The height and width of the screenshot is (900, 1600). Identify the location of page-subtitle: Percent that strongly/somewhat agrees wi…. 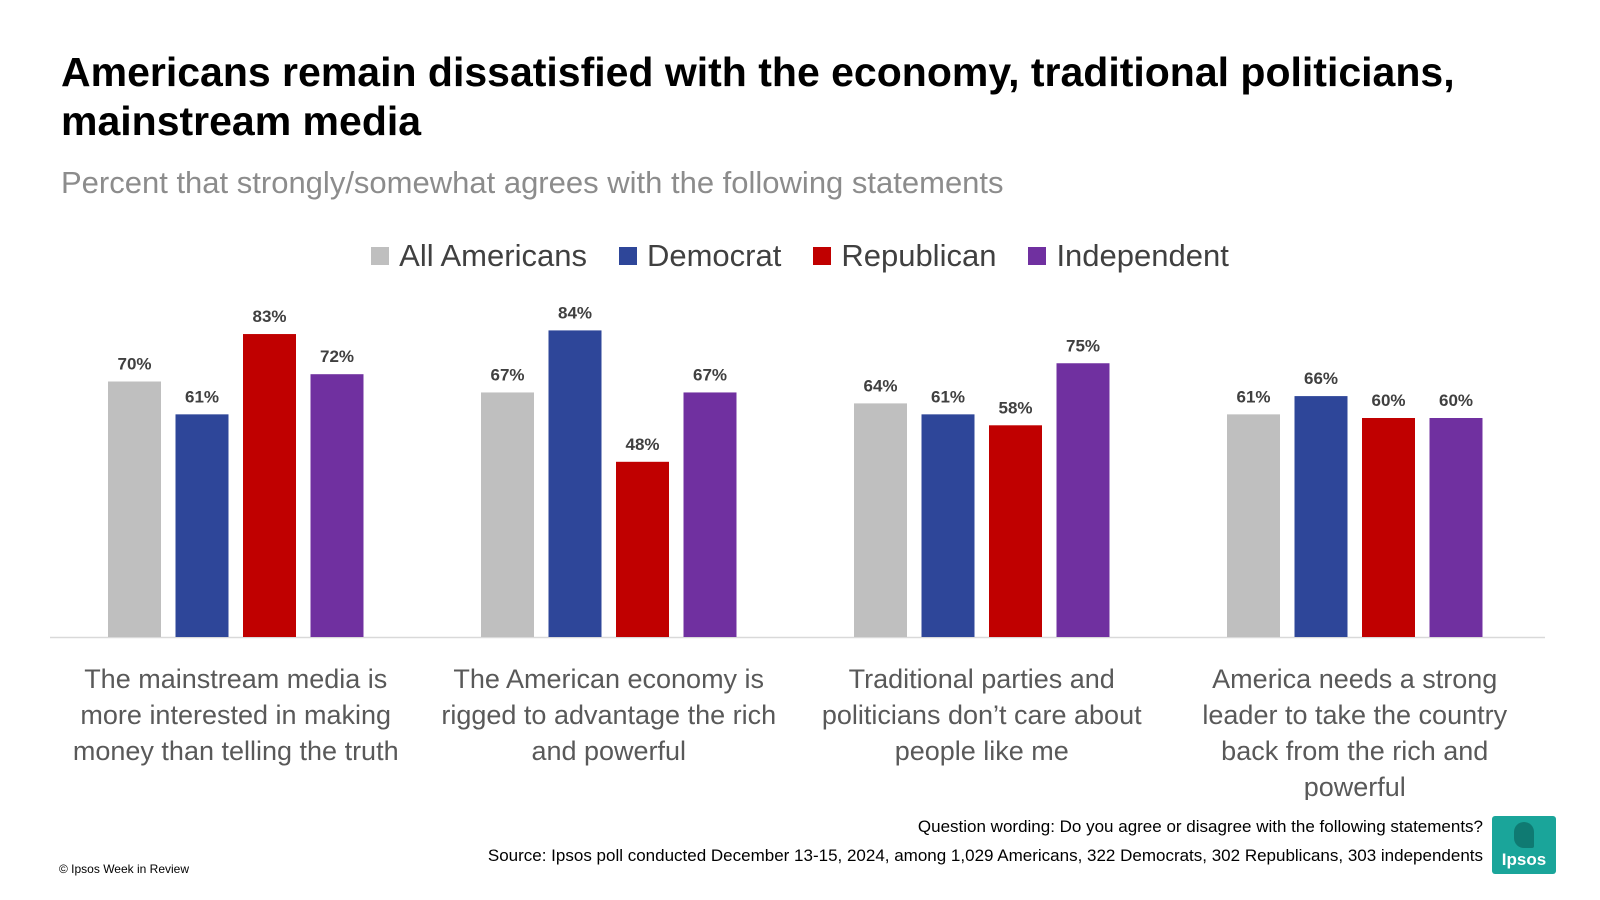
(532, 182).